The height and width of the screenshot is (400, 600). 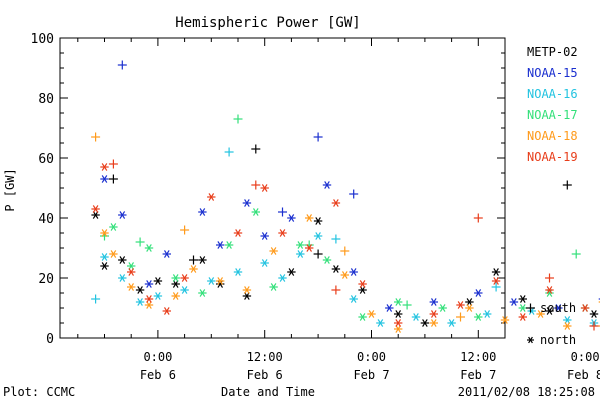 I want to click on point-noaa-17-south, so click(x=407, y=305).